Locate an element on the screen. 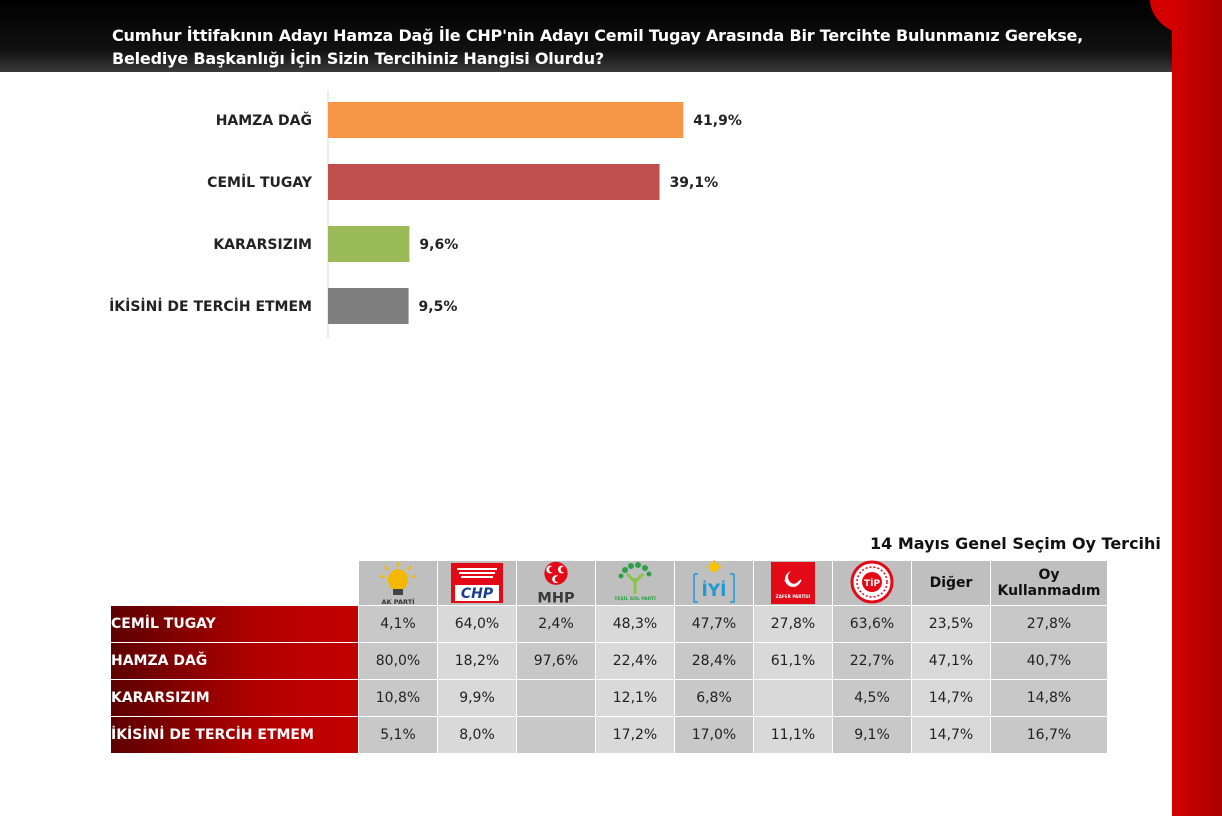 This screenshot has width=1222, height=816. table-cell: 47,1% is located at coordinates (951, 661).